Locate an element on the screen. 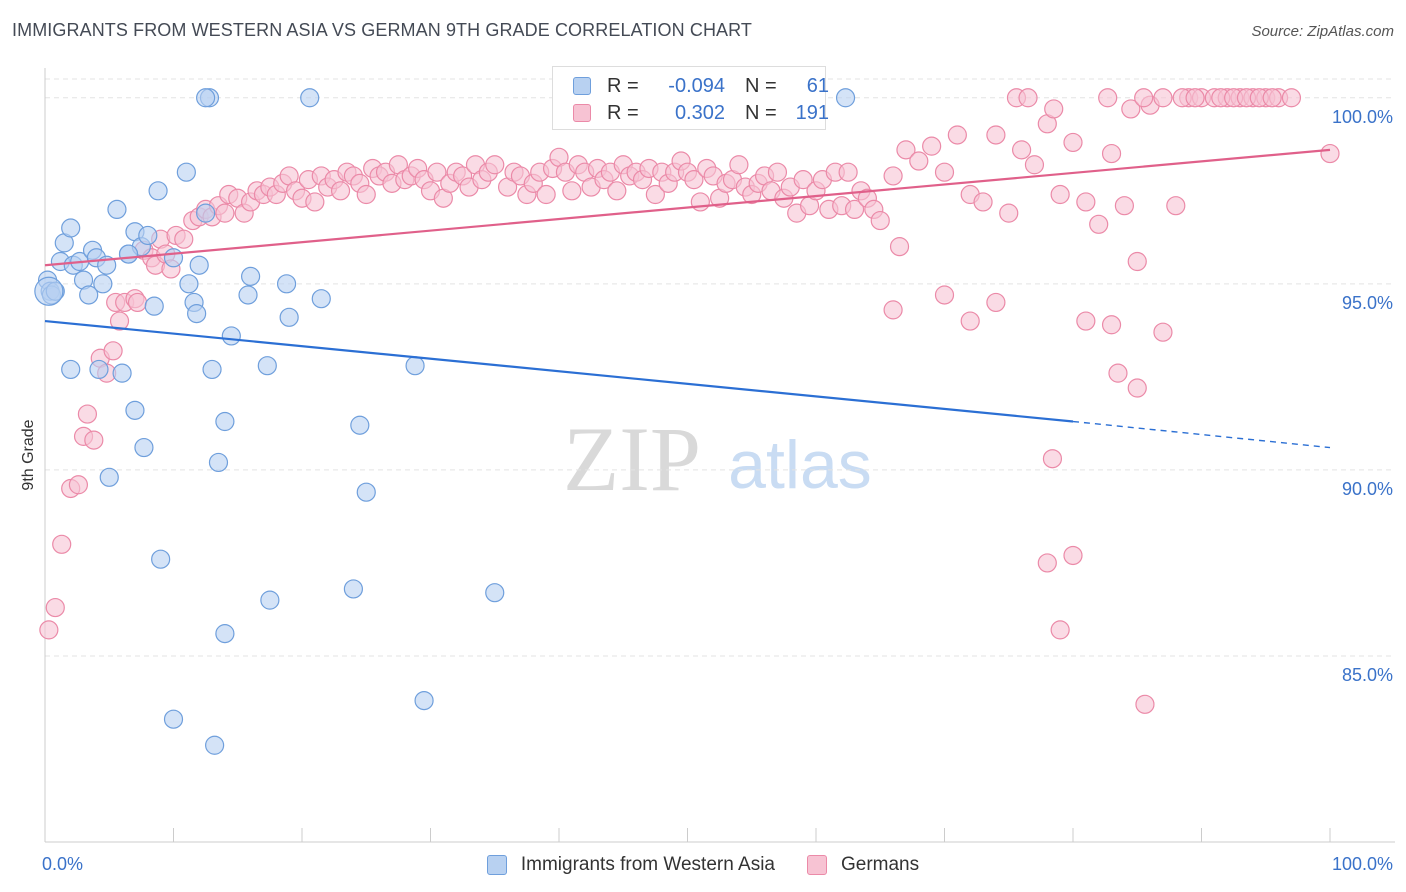 Image resolution: width=1406 pixels, height=892 pixels. r-value: 0.302 is located at coordinates (699, 112).